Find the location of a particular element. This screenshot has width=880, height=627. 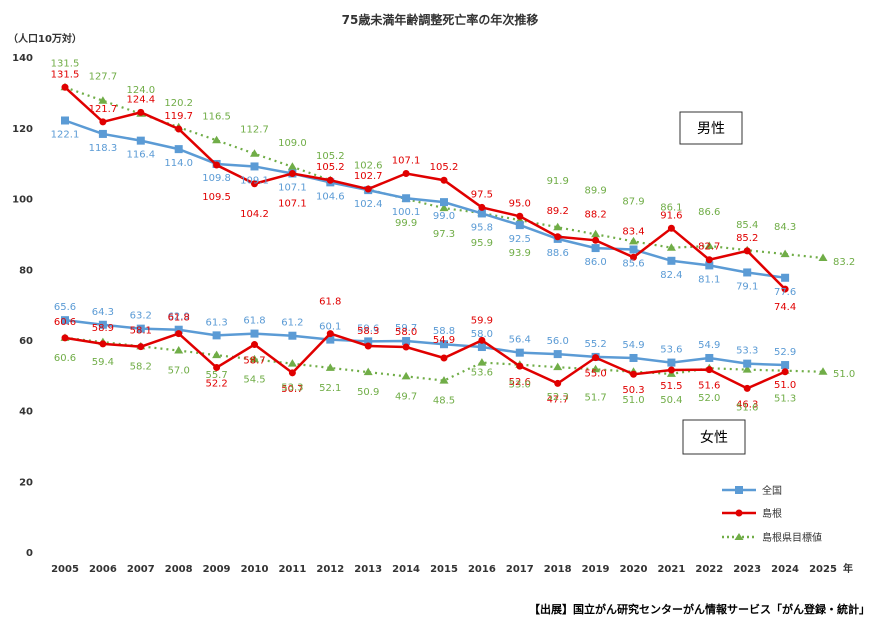

data-label: 116.5 is located at coordinates (216, 116).